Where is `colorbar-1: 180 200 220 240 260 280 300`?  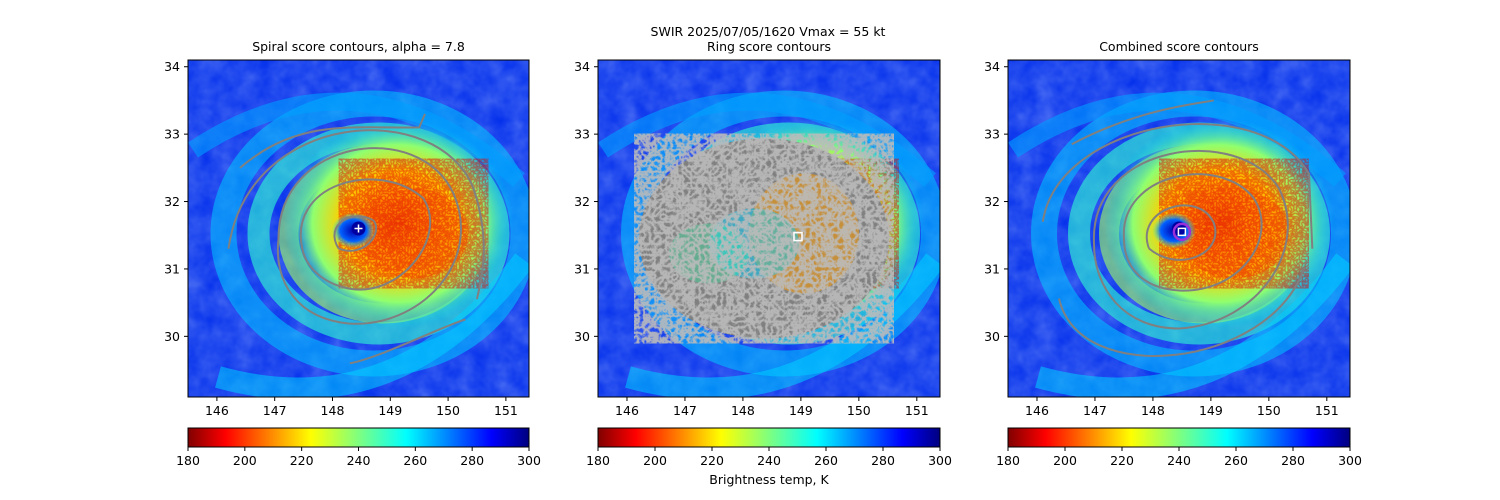 colorbar-1: 180 200 220 240 260 280 300 is located at coordinates (358, 447).